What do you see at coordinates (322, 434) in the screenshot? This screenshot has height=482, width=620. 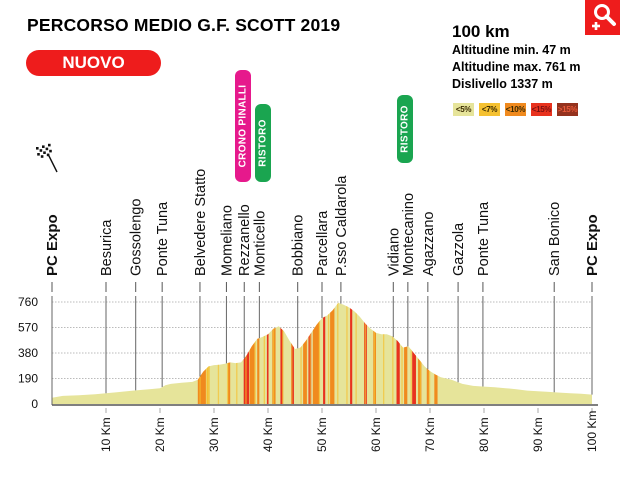 I see `x-tick-label: 50 Km` at bounding box center [322, 434].